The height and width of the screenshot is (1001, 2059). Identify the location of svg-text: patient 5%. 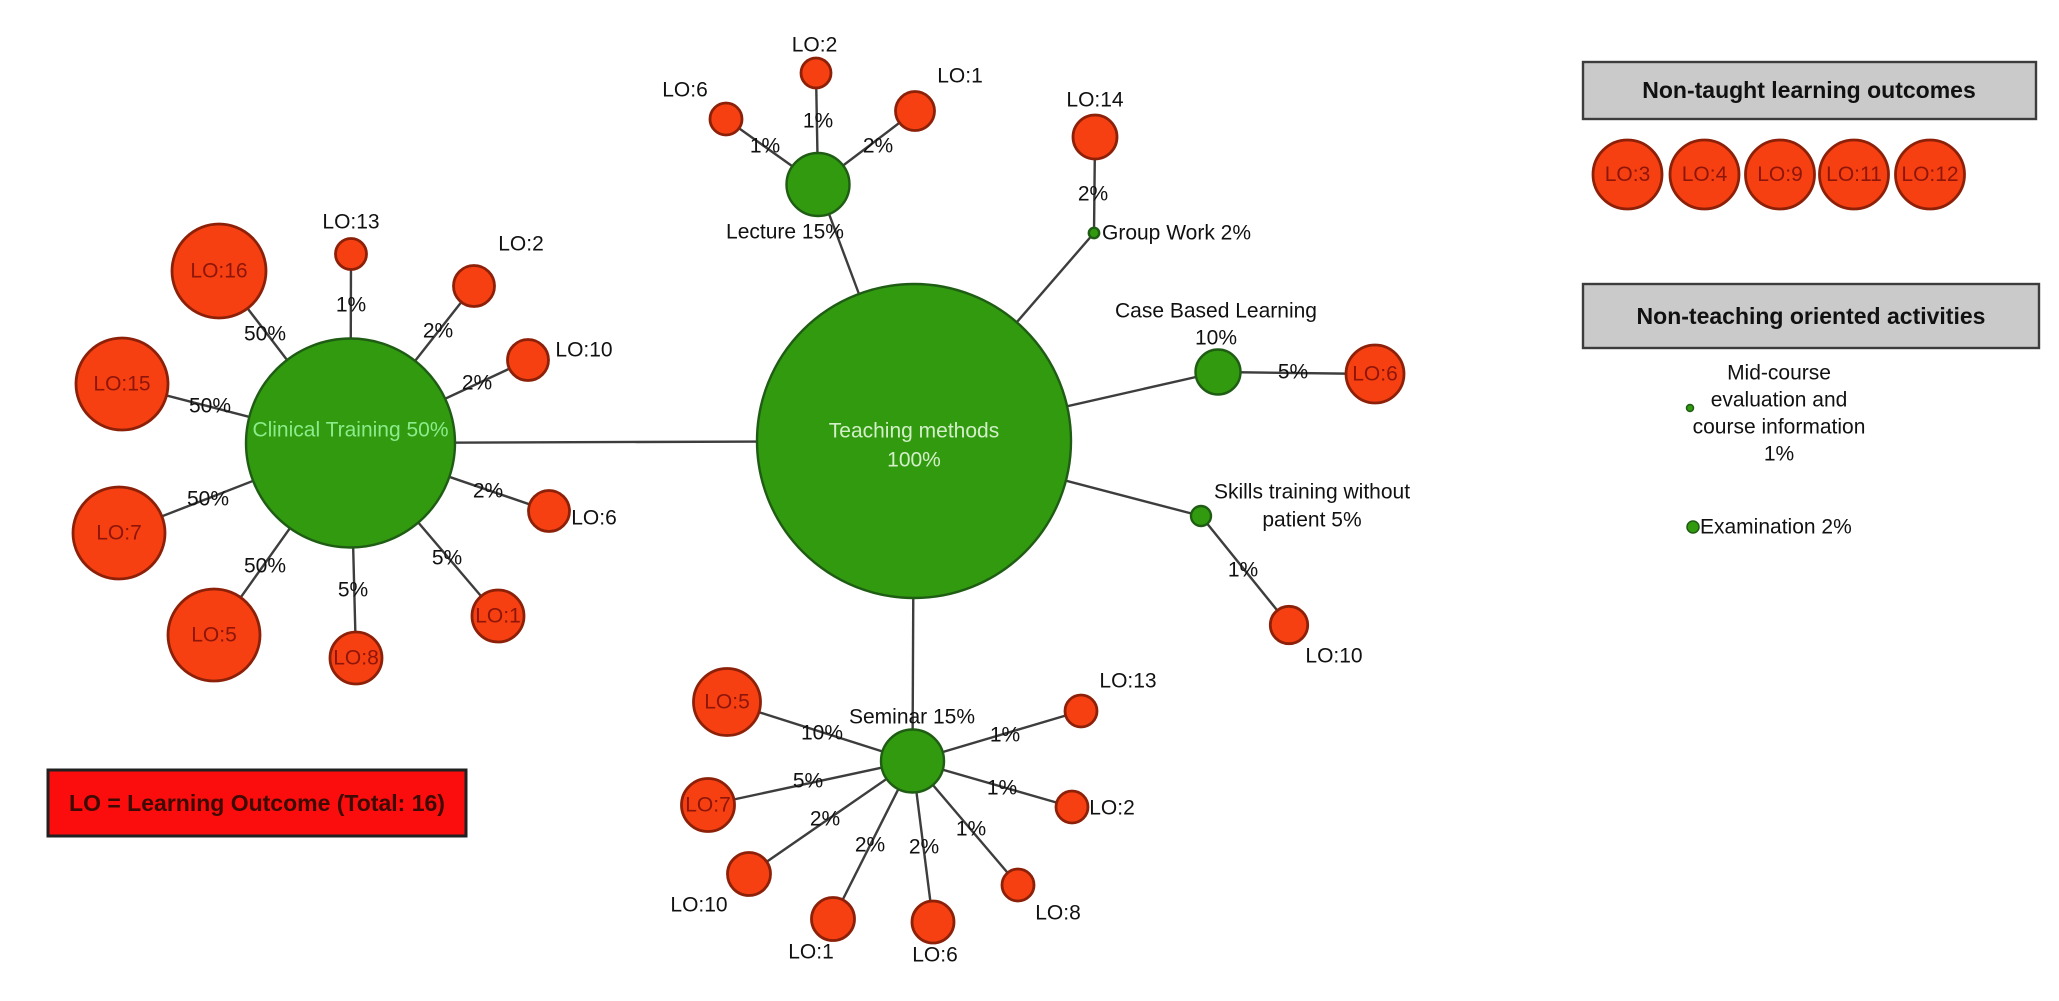
(1311, 520).